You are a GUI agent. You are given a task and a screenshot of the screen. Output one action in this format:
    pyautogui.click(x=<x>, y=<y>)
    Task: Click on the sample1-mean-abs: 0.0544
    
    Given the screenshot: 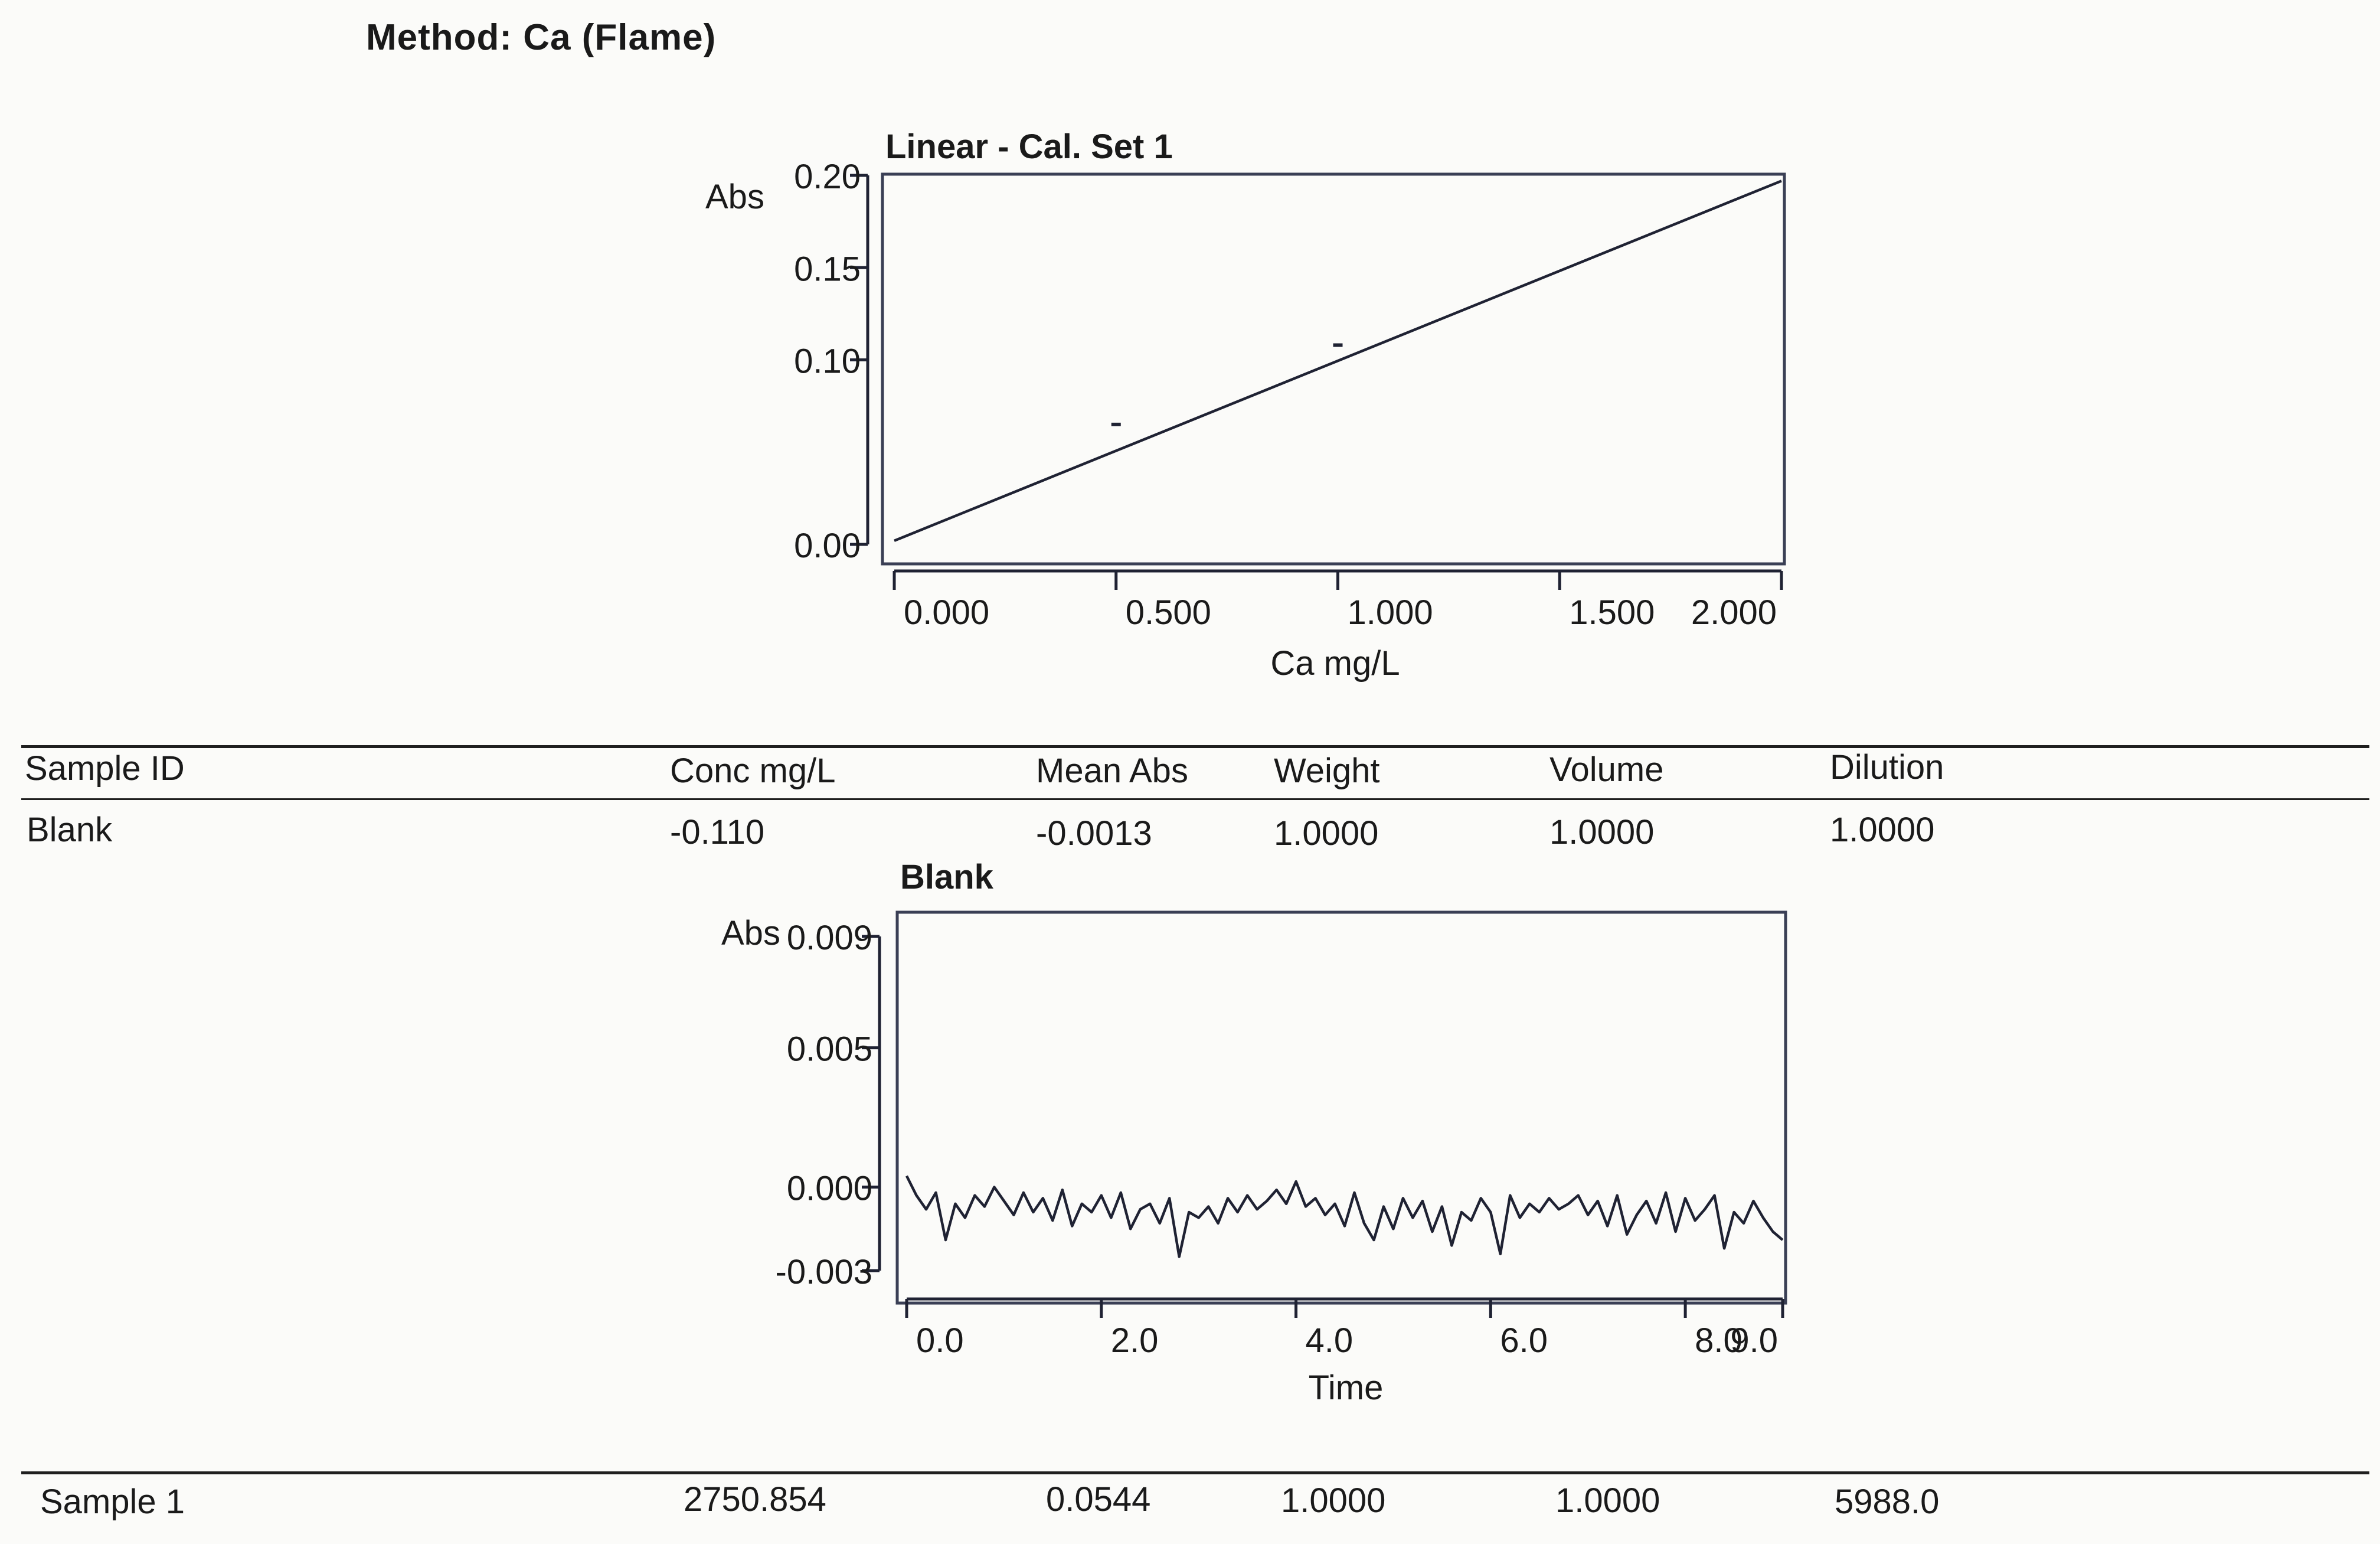 What is the action you would take?
    pyautogui.click(x=1098, y=1499)
    